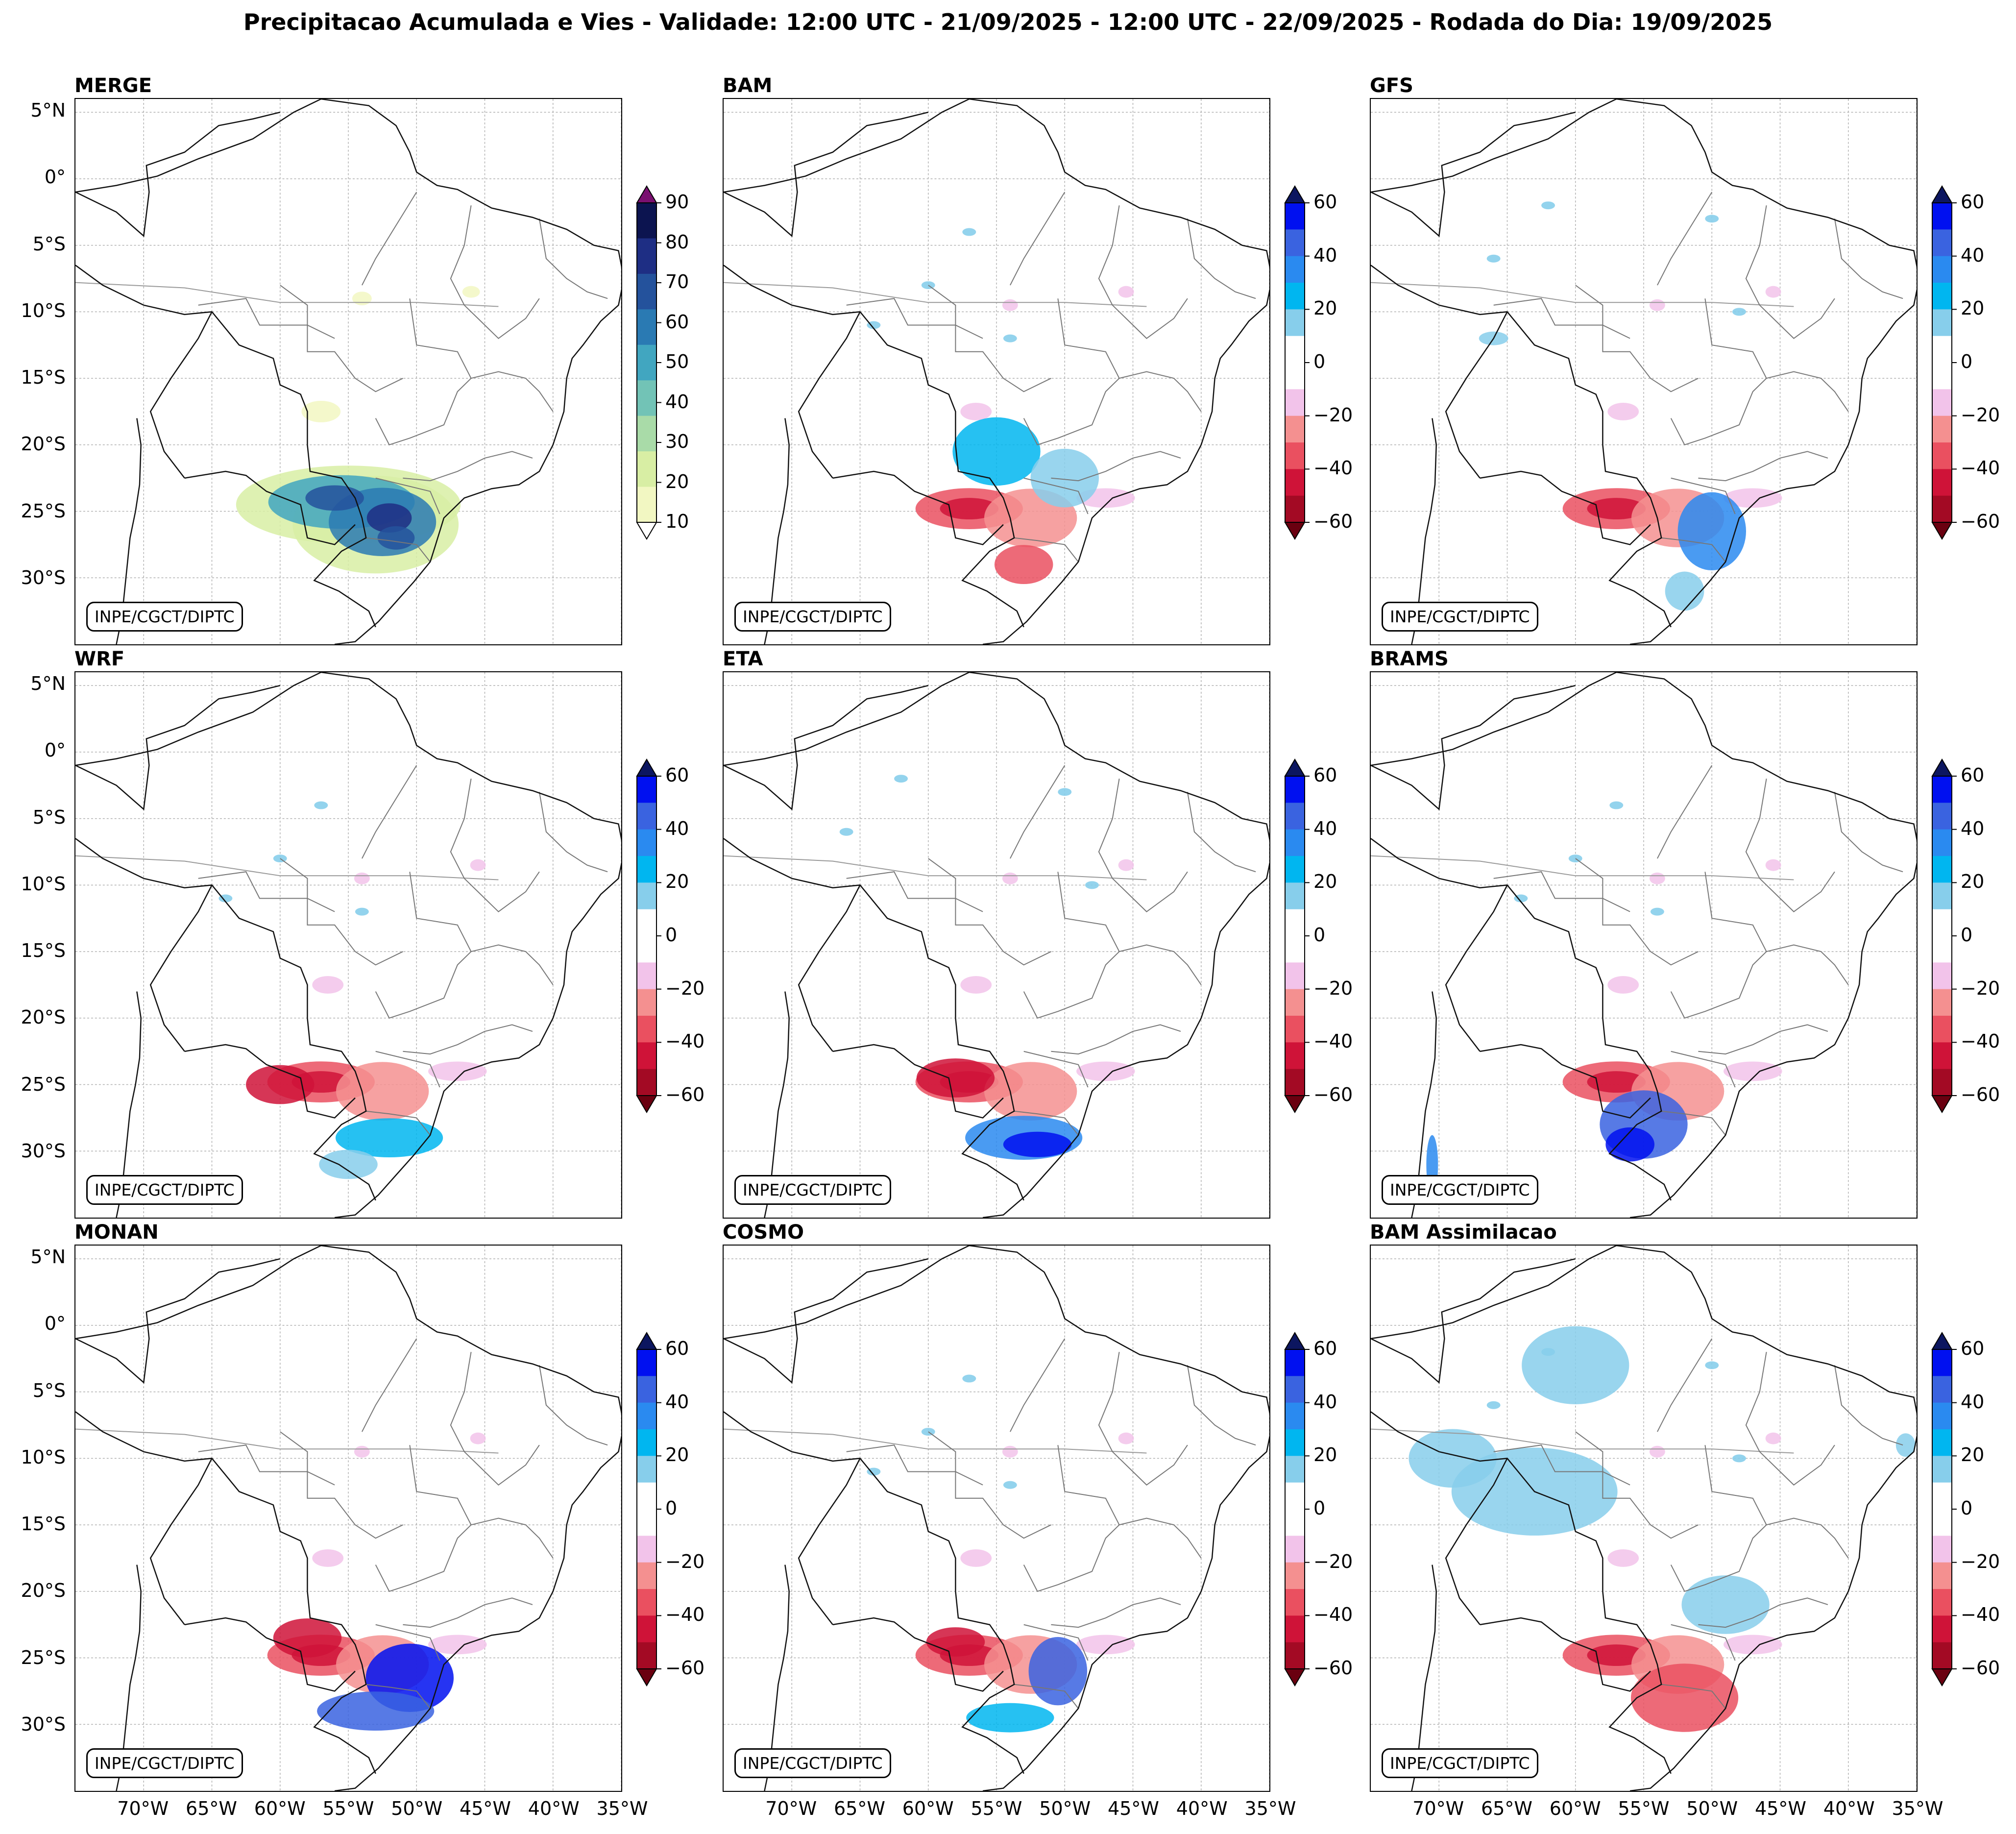  Describe the element at coordinates (748, 86) in the screenshot. I see `panel-title: BAM` at that location.